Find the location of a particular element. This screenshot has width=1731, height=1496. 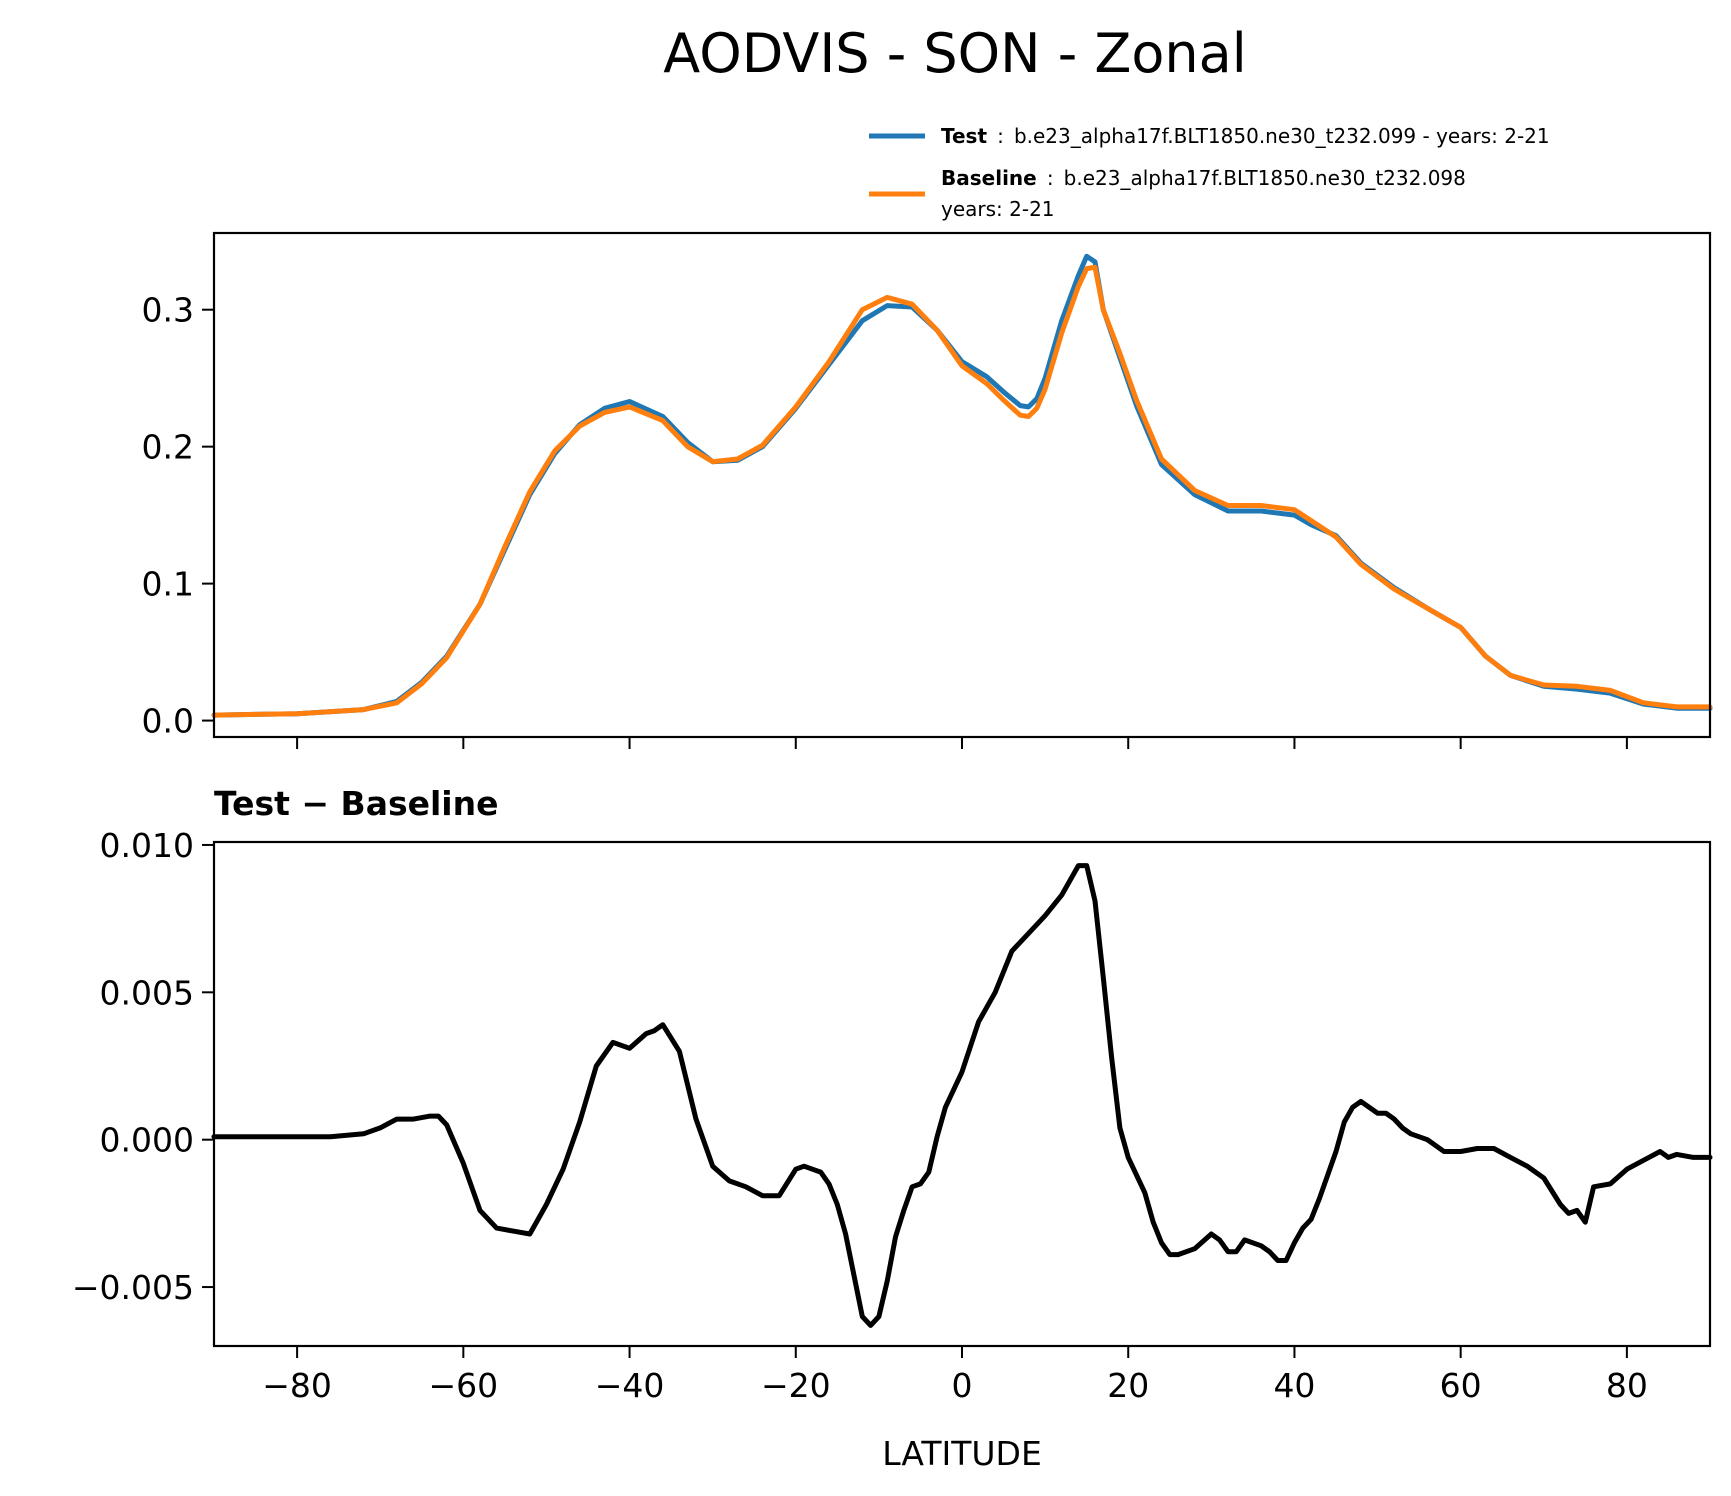

bottom-x-tick-label: −20 is located at coordinates (796, 1385).